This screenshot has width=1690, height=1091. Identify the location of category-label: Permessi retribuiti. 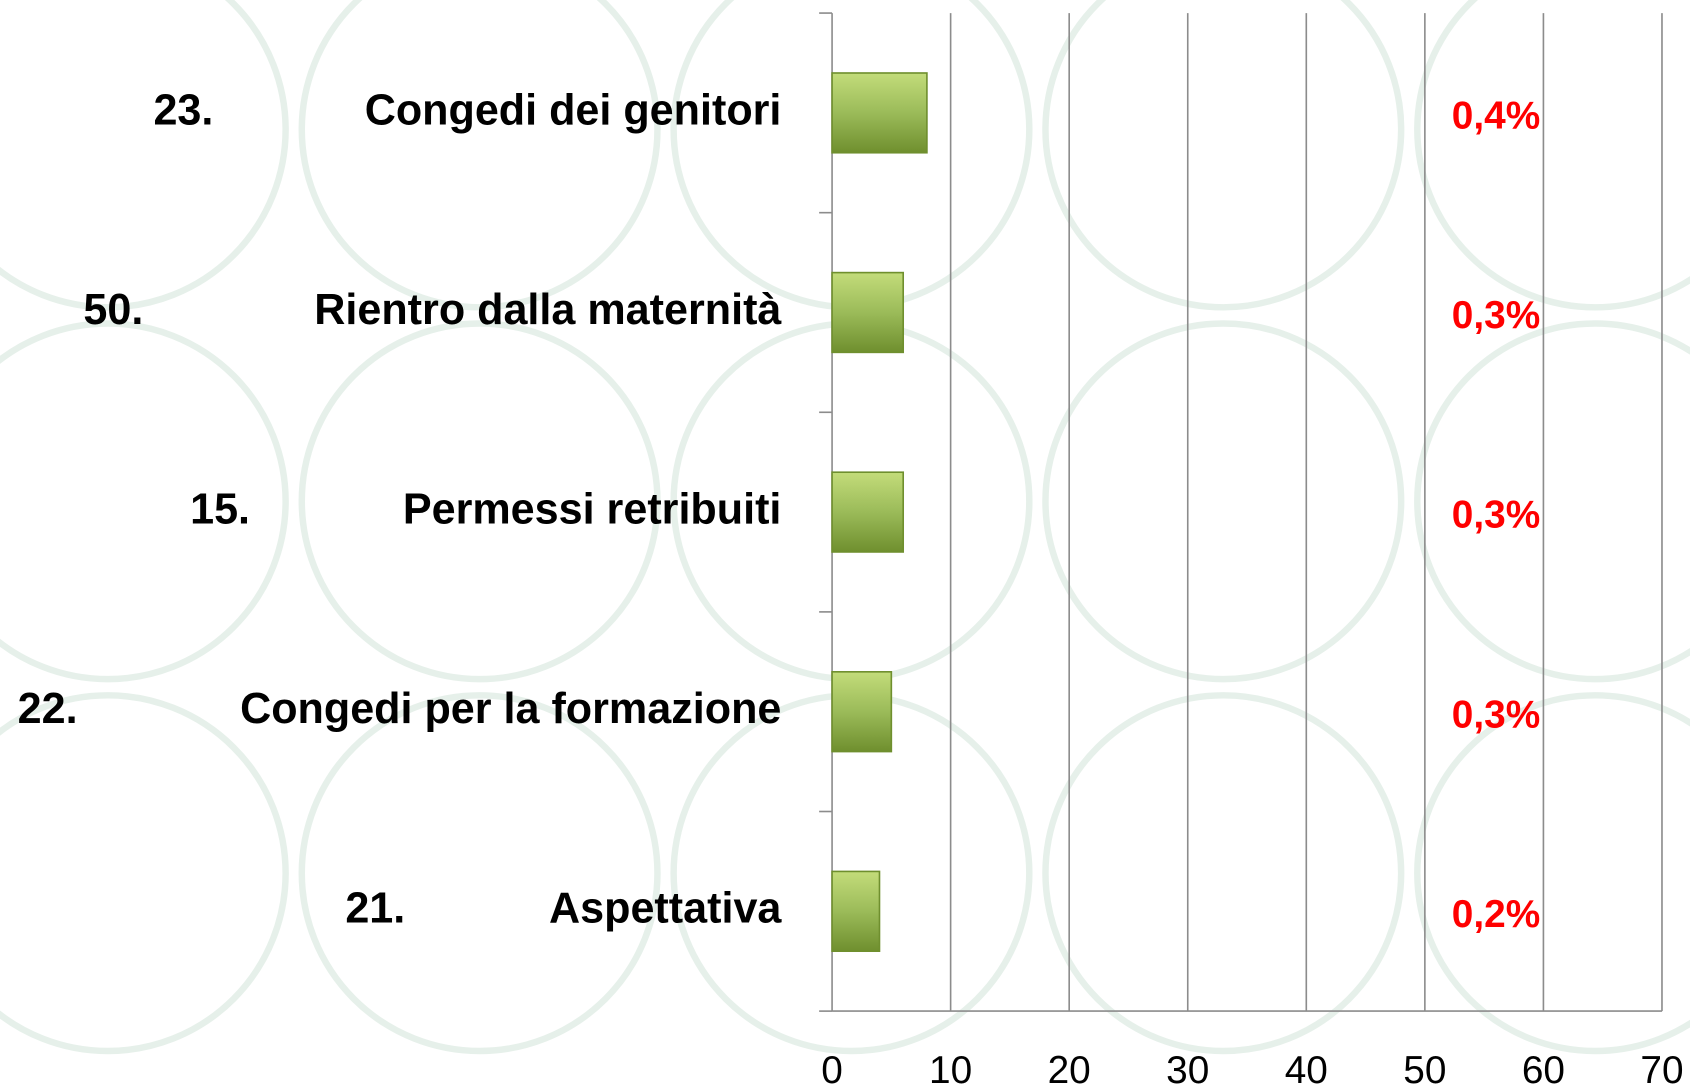
(592, 509).